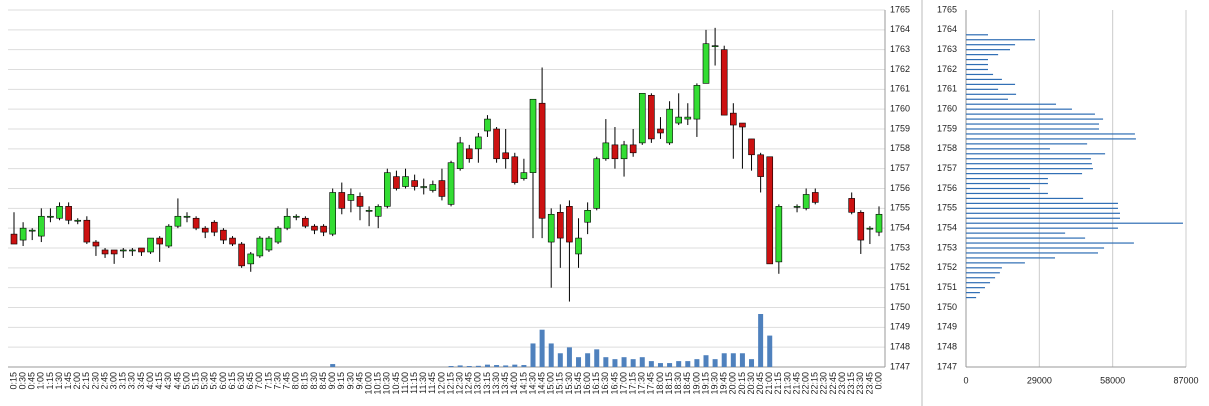  I want to click on y-tick-label: 1760, so click(947, 109).